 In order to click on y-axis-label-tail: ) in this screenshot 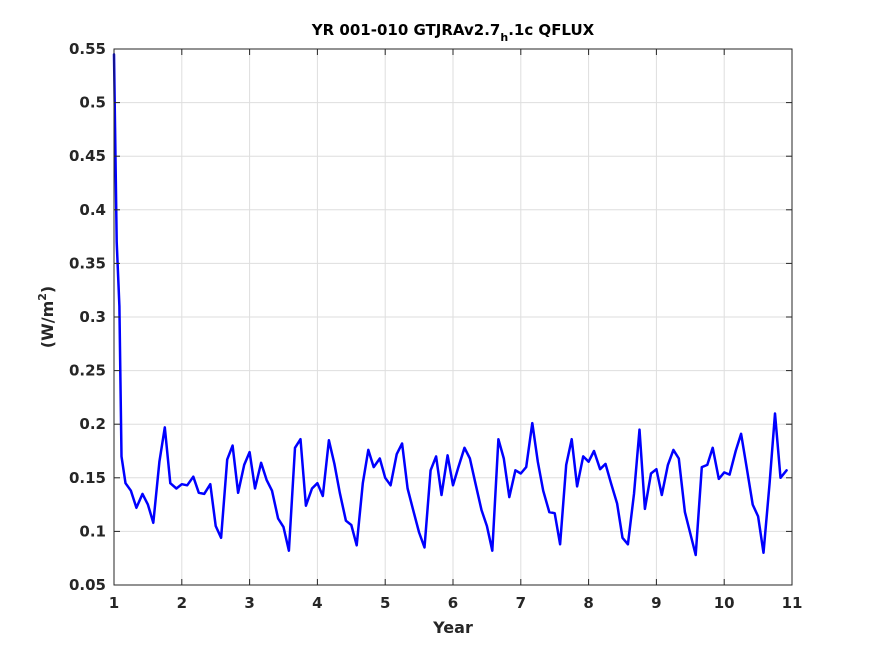, I will do `click(47, 289)`.